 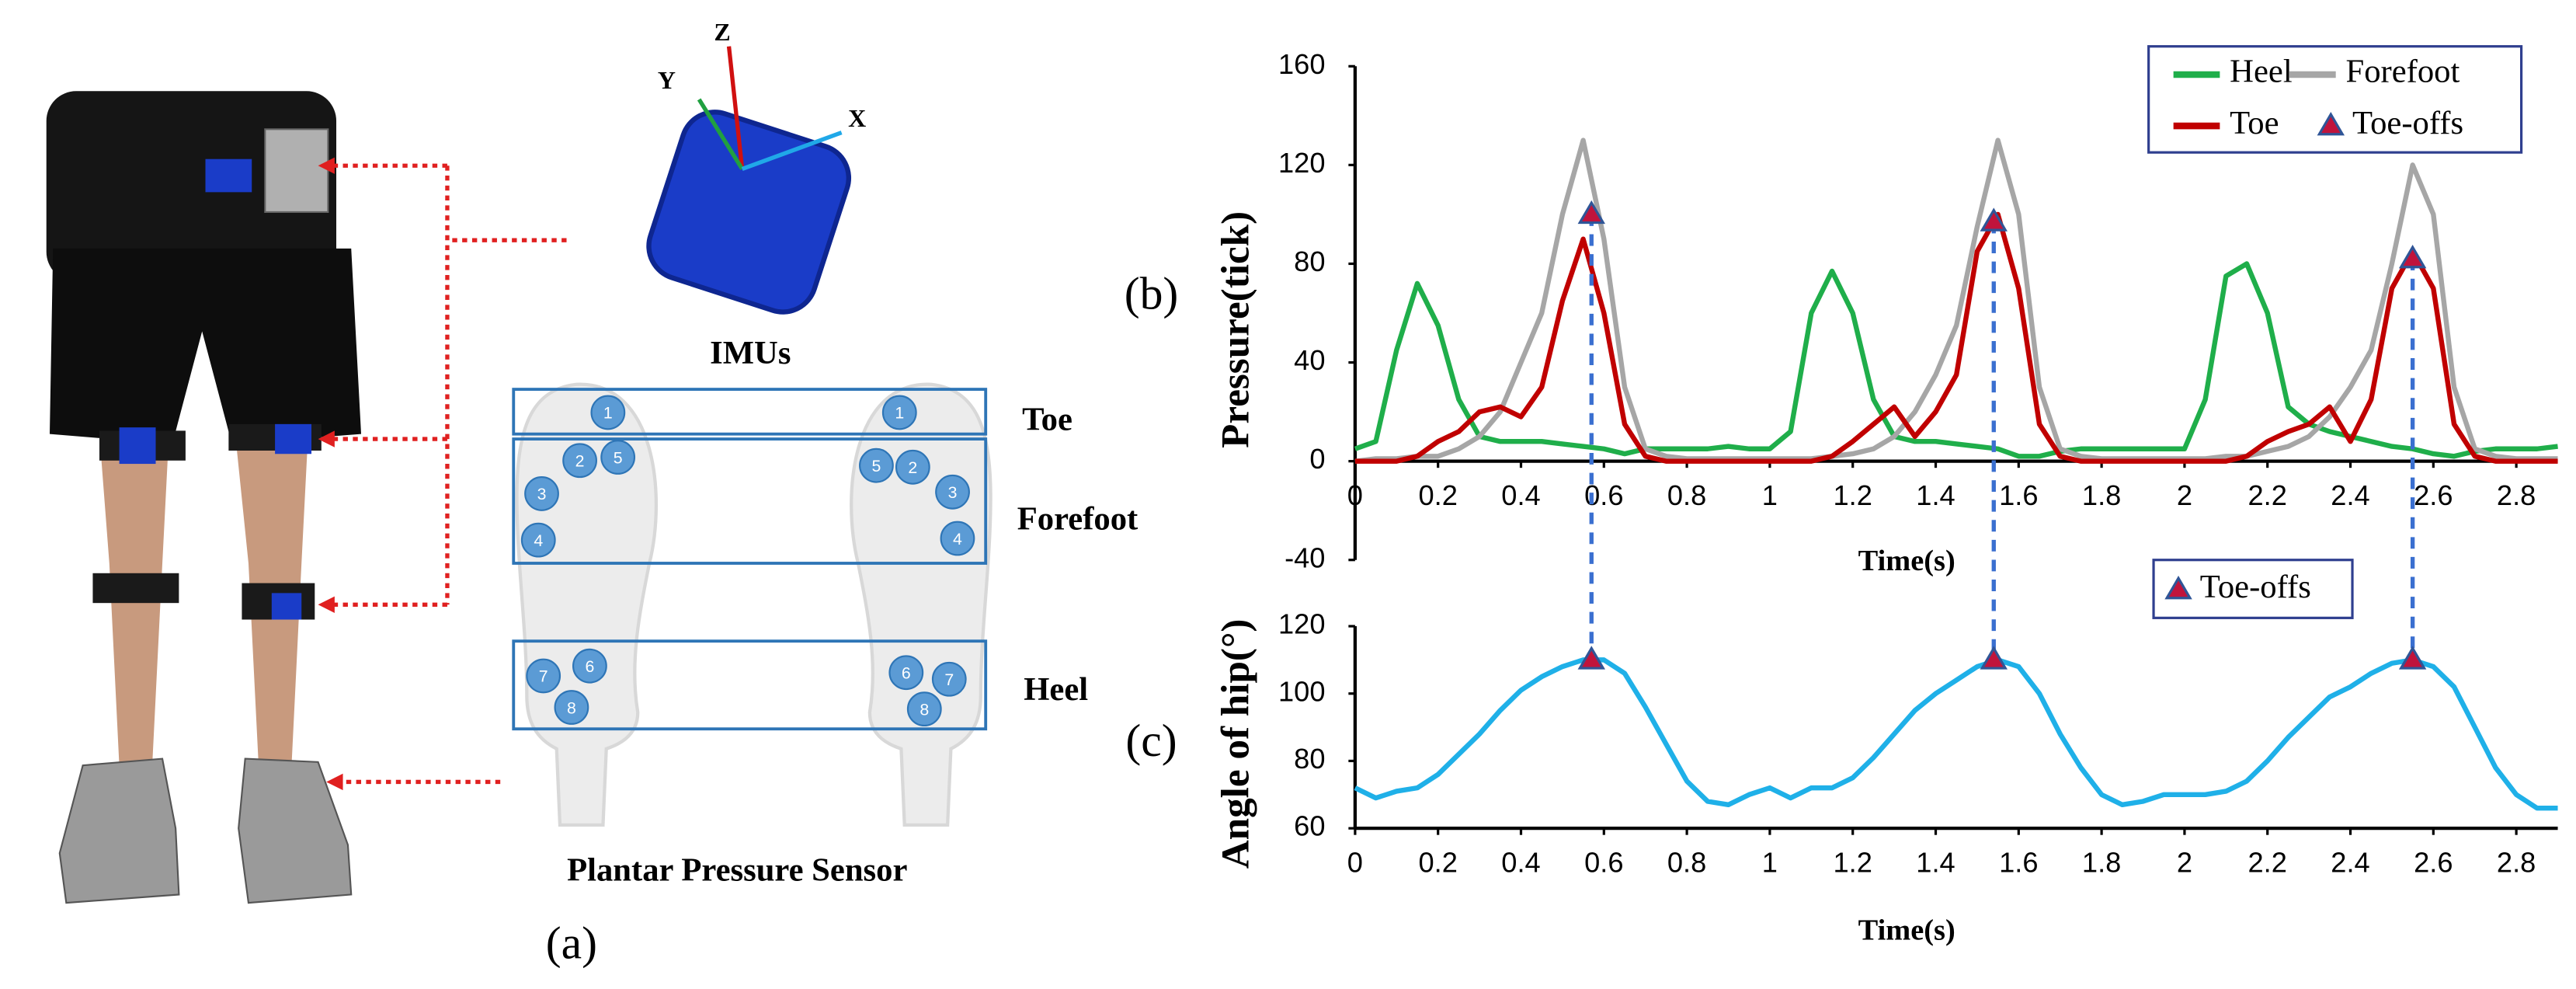 I want to click on region-boxes, so click(x=750, y=560).